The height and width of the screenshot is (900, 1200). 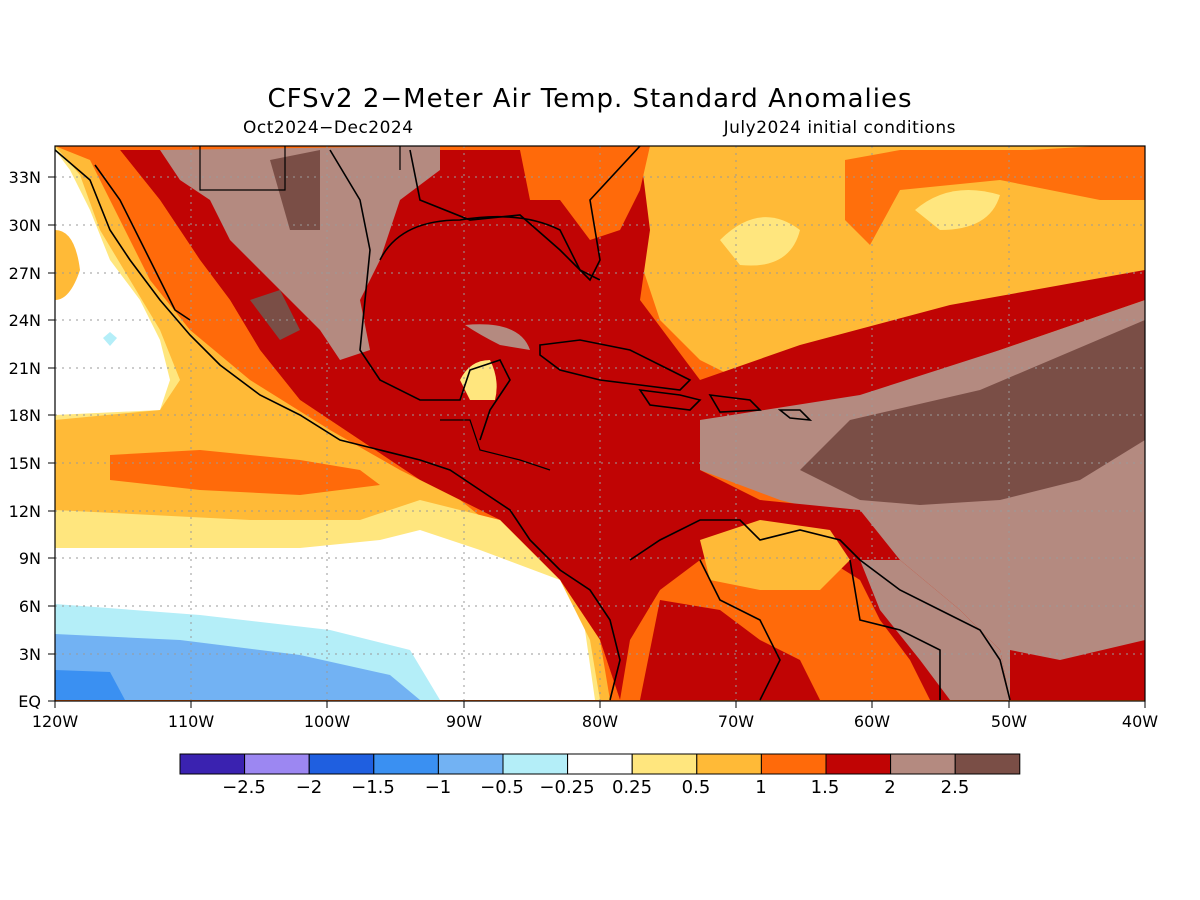 I want to click on field-pacific-orange-patch, so click(x=67, y=265).